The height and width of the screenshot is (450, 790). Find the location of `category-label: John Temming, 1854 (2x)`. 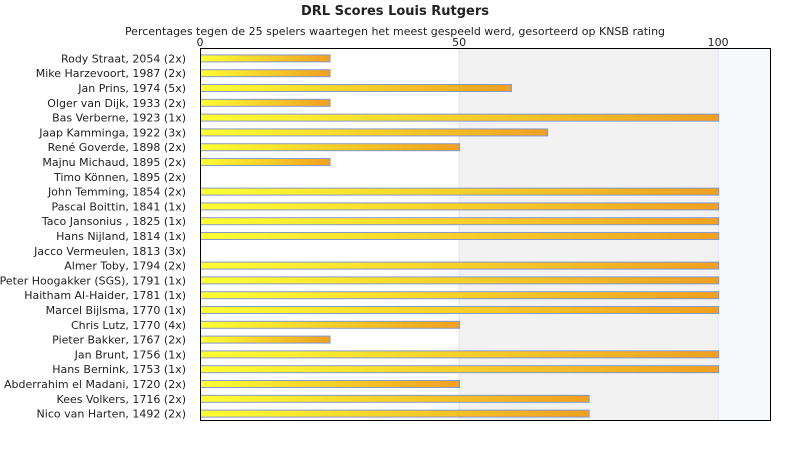

category-label: John Temming, 1854 (2x) is located at coordinates (116, 192).